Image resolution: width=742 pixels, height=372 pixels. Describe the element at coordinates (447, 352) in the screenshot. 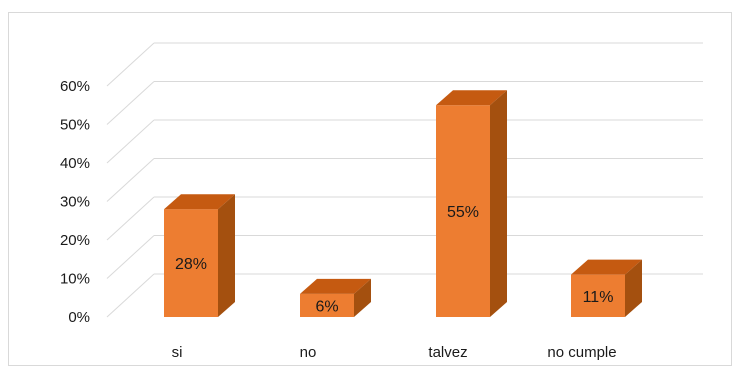

I see `x-category-label: talvez` at that location.